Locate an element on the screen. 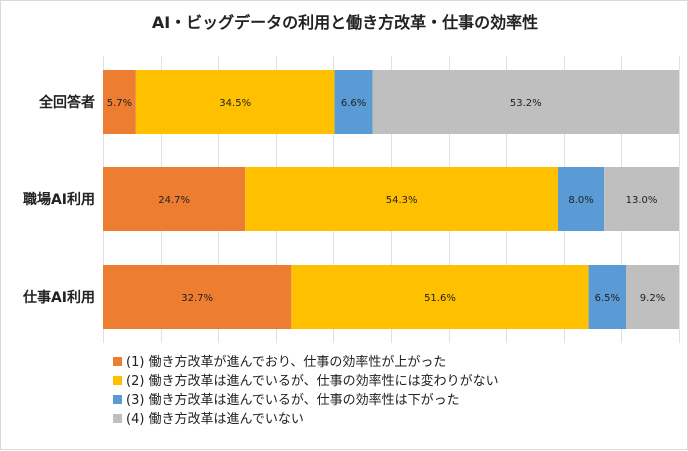 The image size is (688, 451). data-label: 8.0% is located at coordinates (580, 200).